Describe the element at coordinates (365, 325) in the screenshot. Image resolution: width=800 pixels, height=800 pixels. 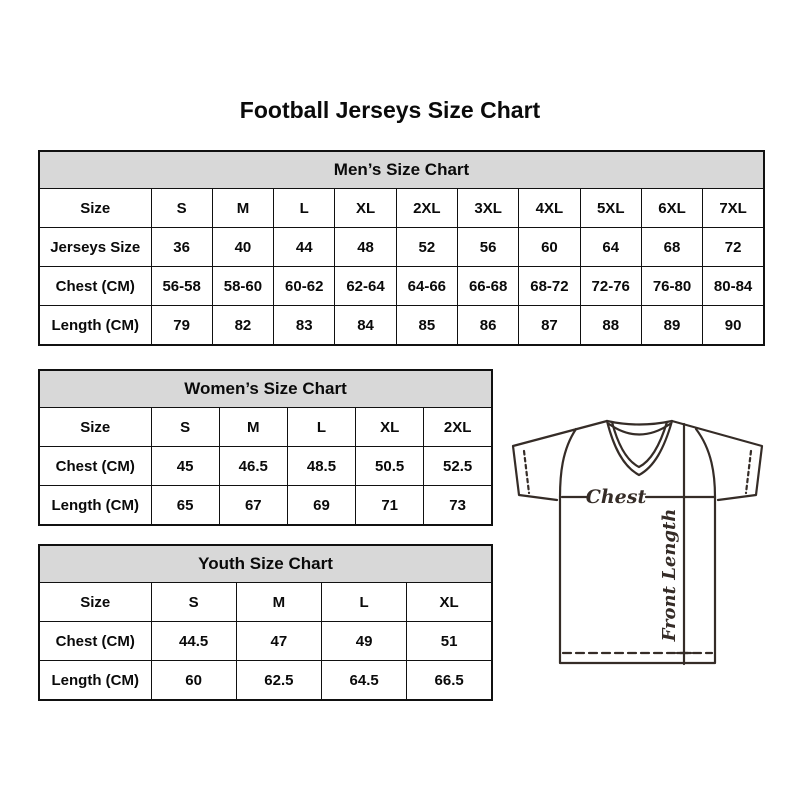
I see `value-cell: 84` at that location.